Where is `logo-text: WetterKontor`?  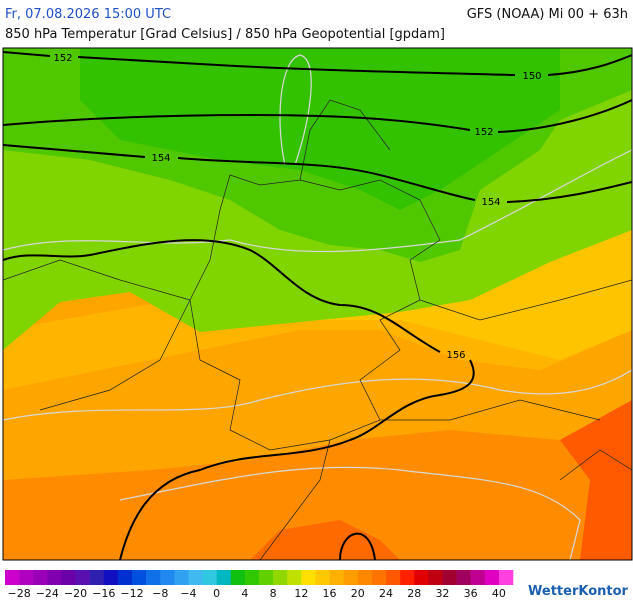 logo-text: WetterKontor is located at coordinates (578, 591).